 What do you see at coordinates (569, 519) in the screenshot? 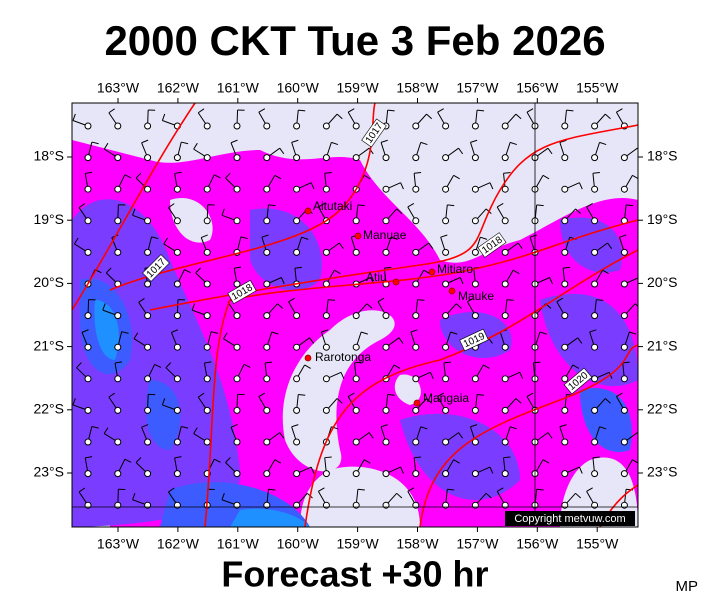
I see `copyright: Copyright metvuw.com` at bounding box center [569, 519].